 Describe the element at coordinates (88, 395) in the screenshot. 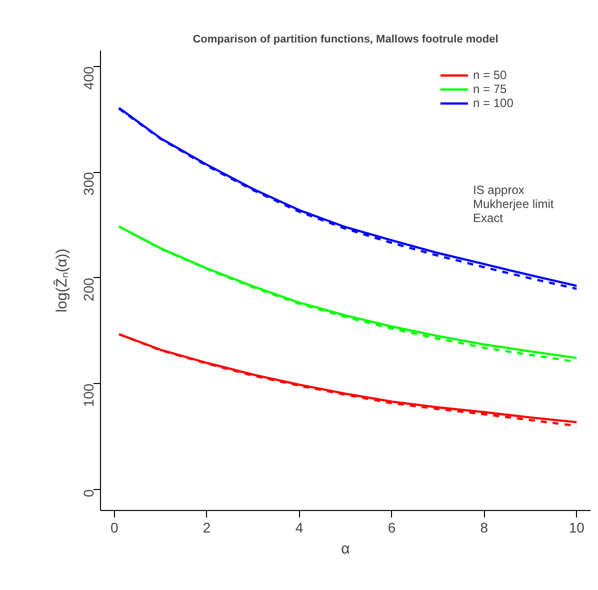

I see `y-tick-label: 100` at that location.